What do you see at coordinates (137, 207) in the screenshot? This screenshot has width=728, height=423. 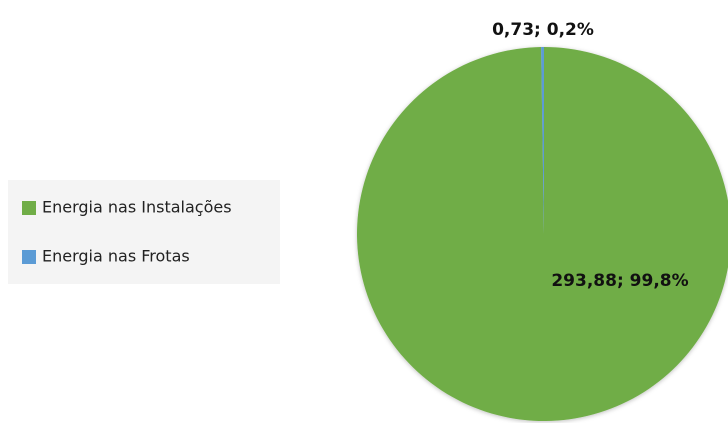 I see `legend-label: Energia nas Instalações` at bounding box center [137, 207].